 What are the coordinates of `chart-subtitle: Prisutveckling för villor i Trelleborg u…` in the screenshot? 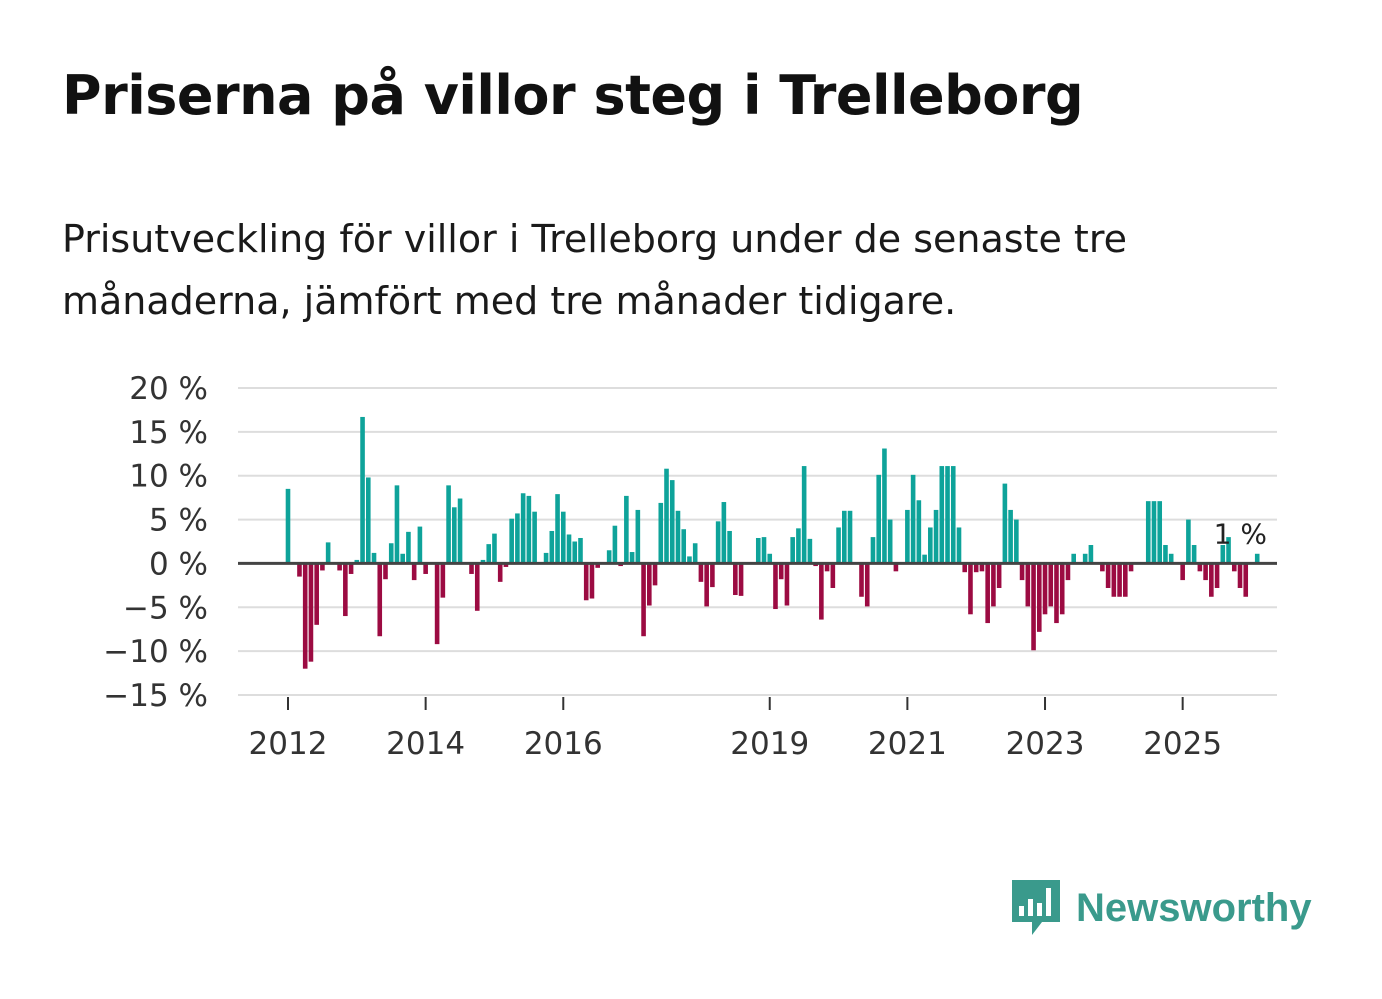 It's located at (594, 270).